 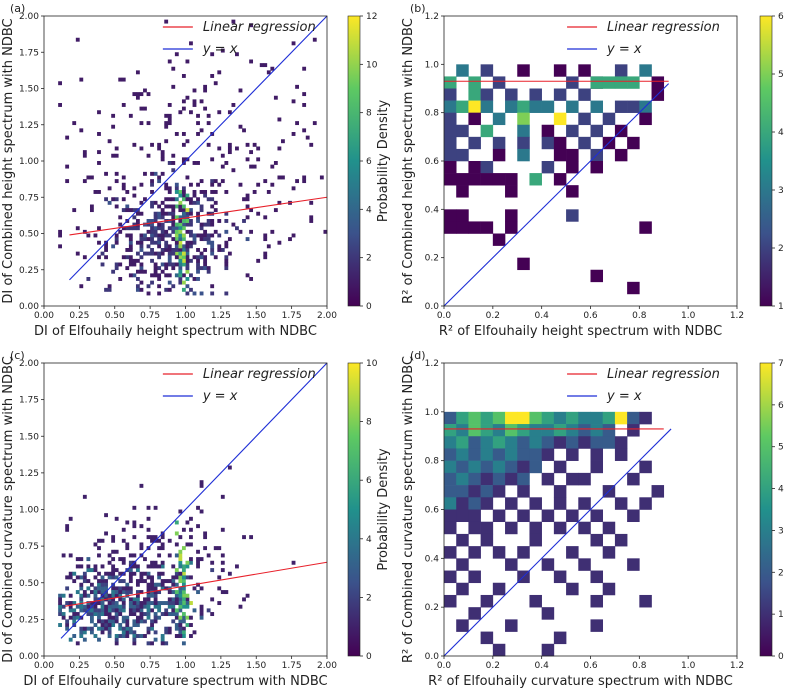 I want to click on x-tick-label: 0.00, so click(x=44, y=666).